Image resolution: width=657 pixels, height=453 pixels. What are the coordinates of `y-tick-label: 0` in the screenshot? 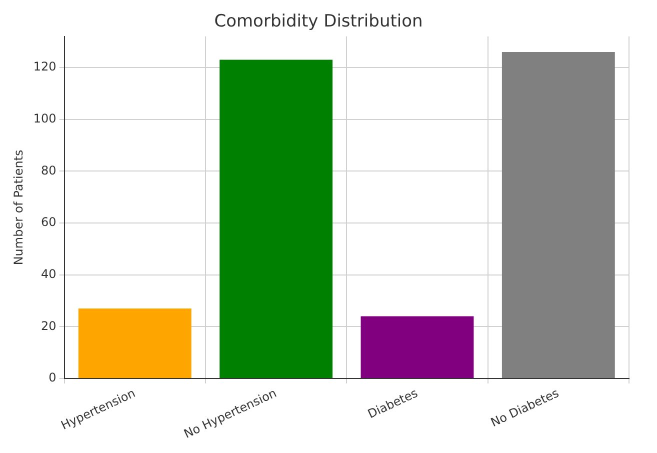 It's located at (52, 377).